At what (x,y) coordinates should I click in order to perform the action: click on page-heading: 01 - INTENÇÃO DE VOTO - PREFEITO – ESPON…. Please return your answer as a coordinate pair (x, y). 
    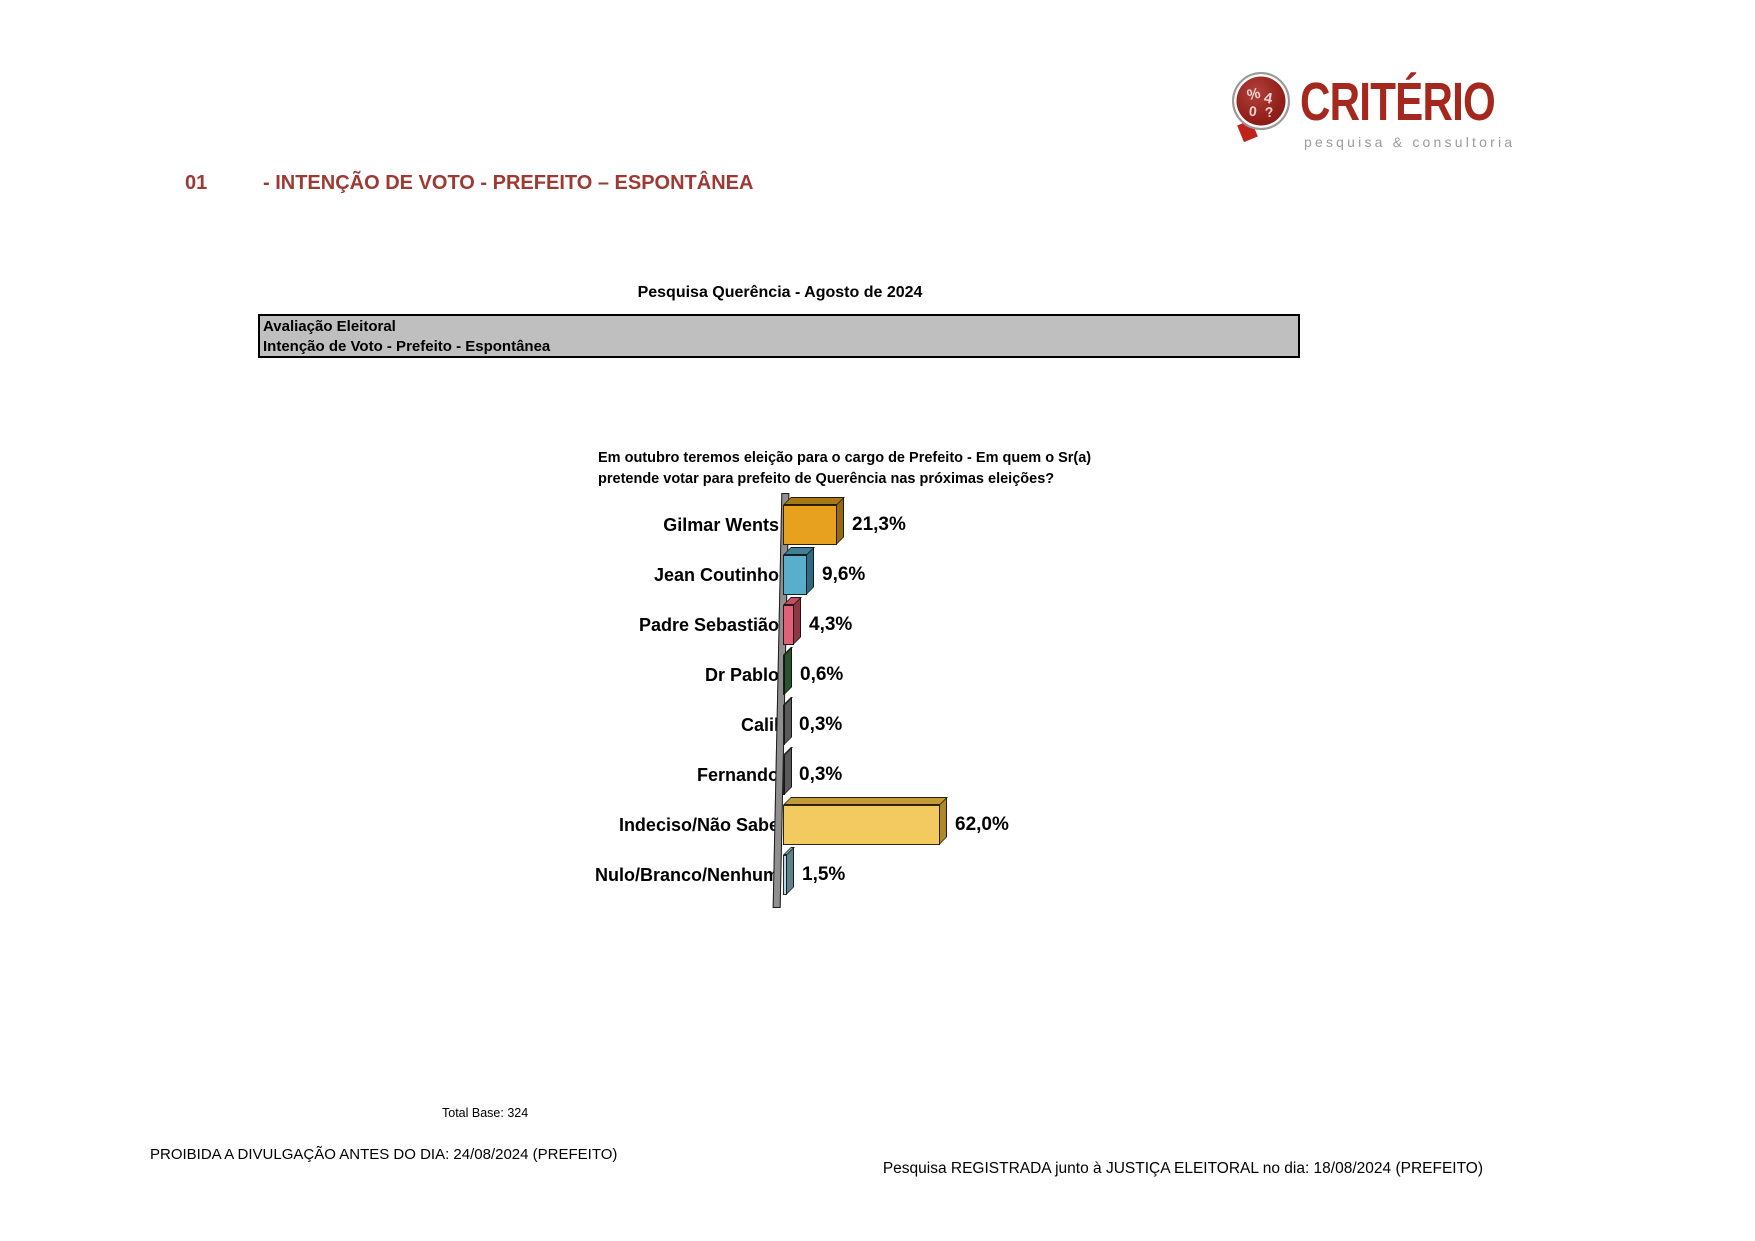
    Looking at the image, I should click on (877, 185).